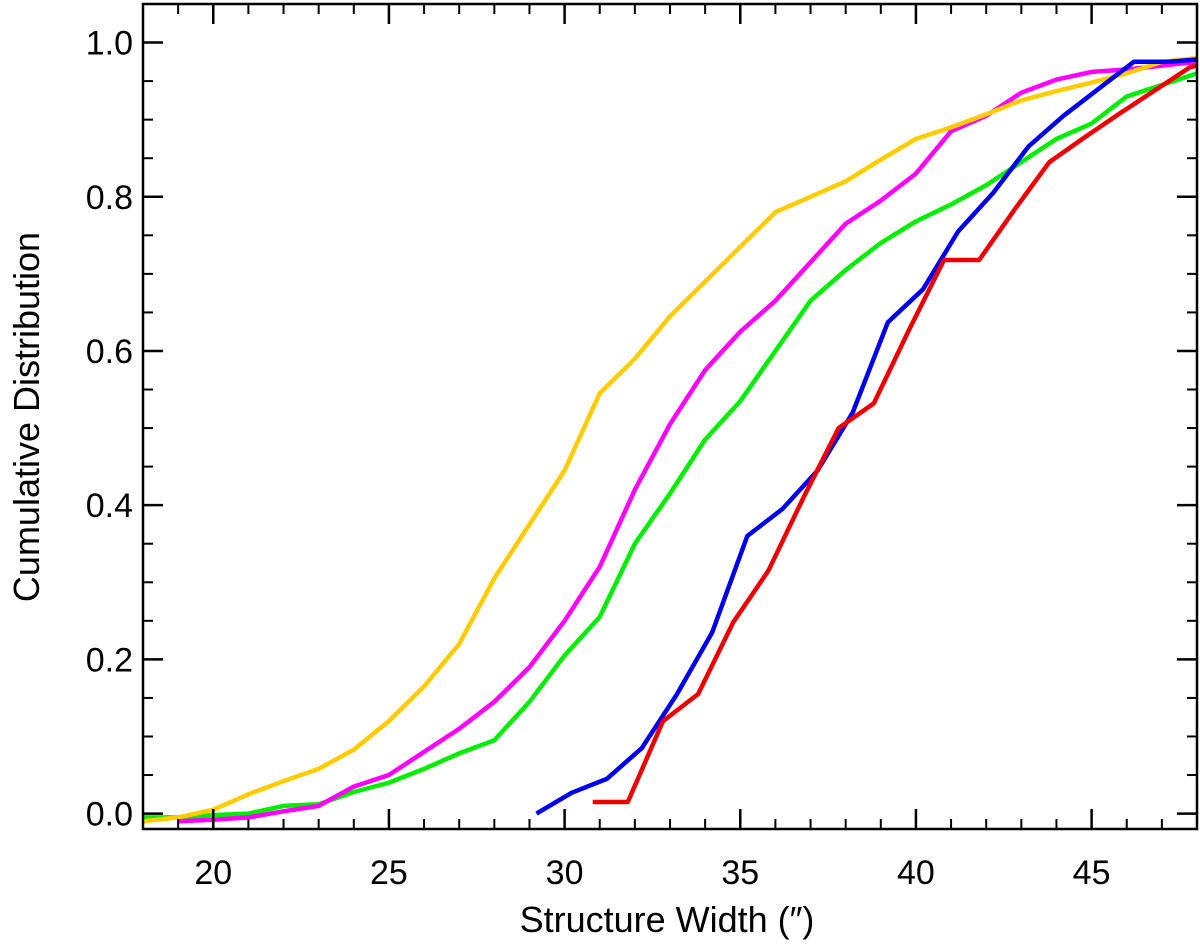 The image size is (1200, 945). Describe the element at coordinates (109, 44) in the screenshot. I see `y-tick-label: 1.0` at that location.